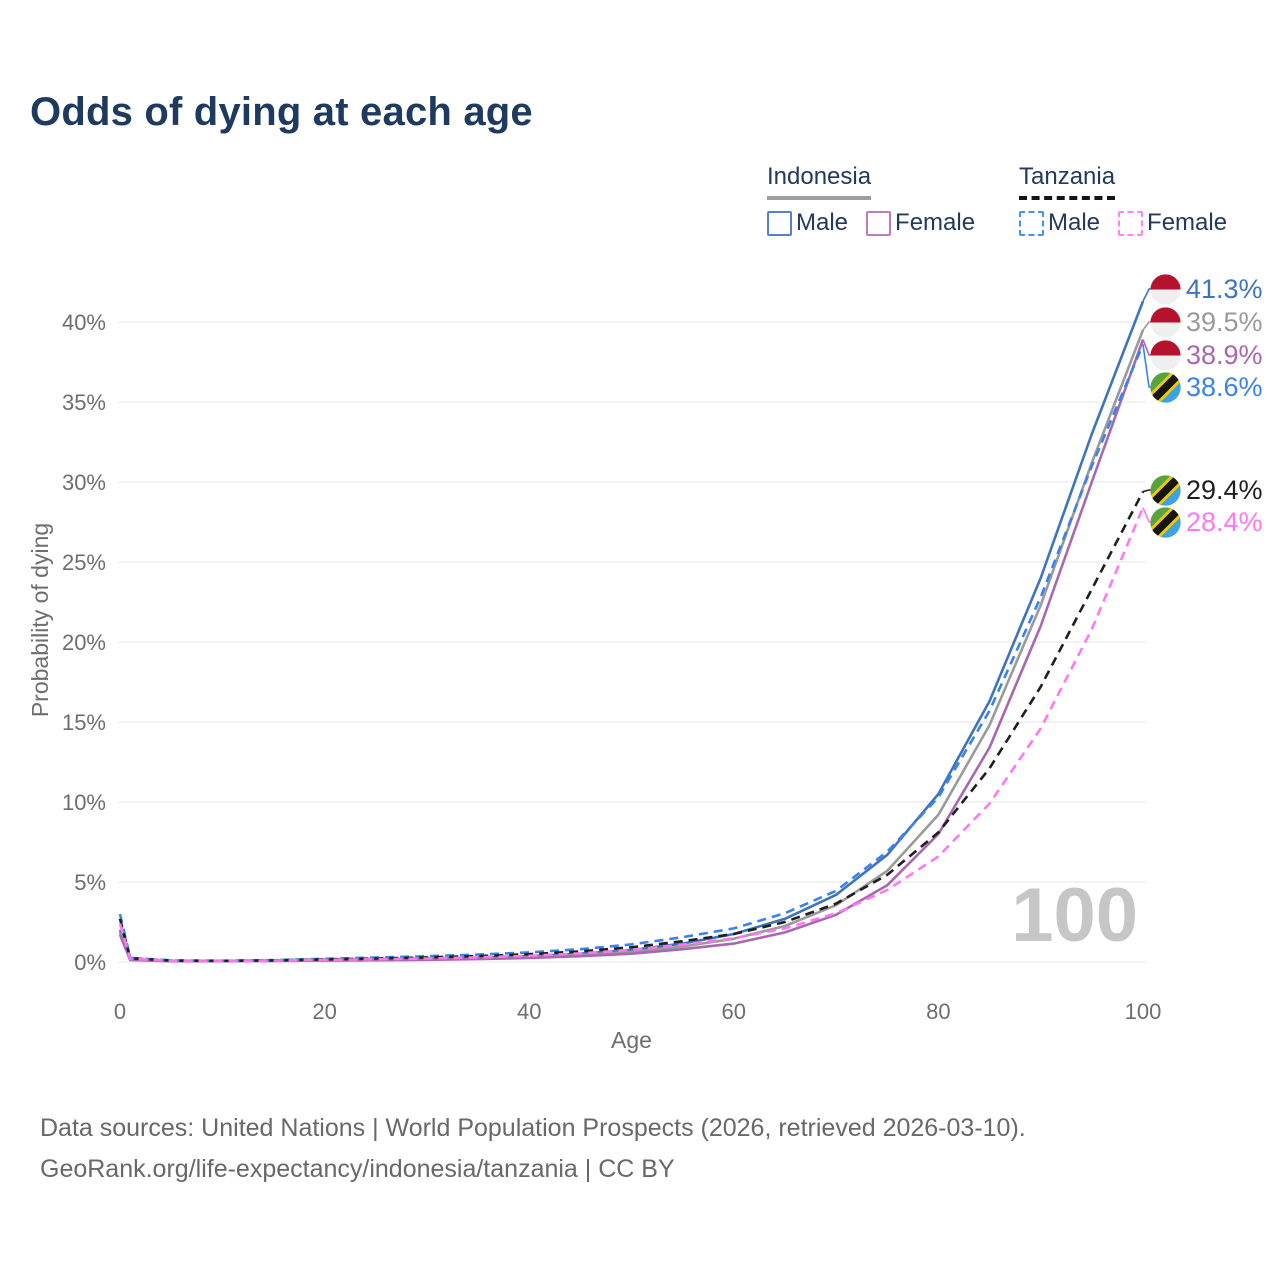 The width and height of the screenshot is (1280, 1280). Describe the element at coordinates (1224, 387) in the screenshot. I see `end-label-value: 38.6%` at that location.